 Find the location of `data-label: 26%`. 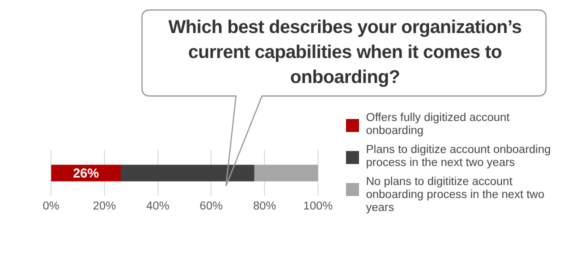

data-label: 26% is located at coordinates (86, 173).